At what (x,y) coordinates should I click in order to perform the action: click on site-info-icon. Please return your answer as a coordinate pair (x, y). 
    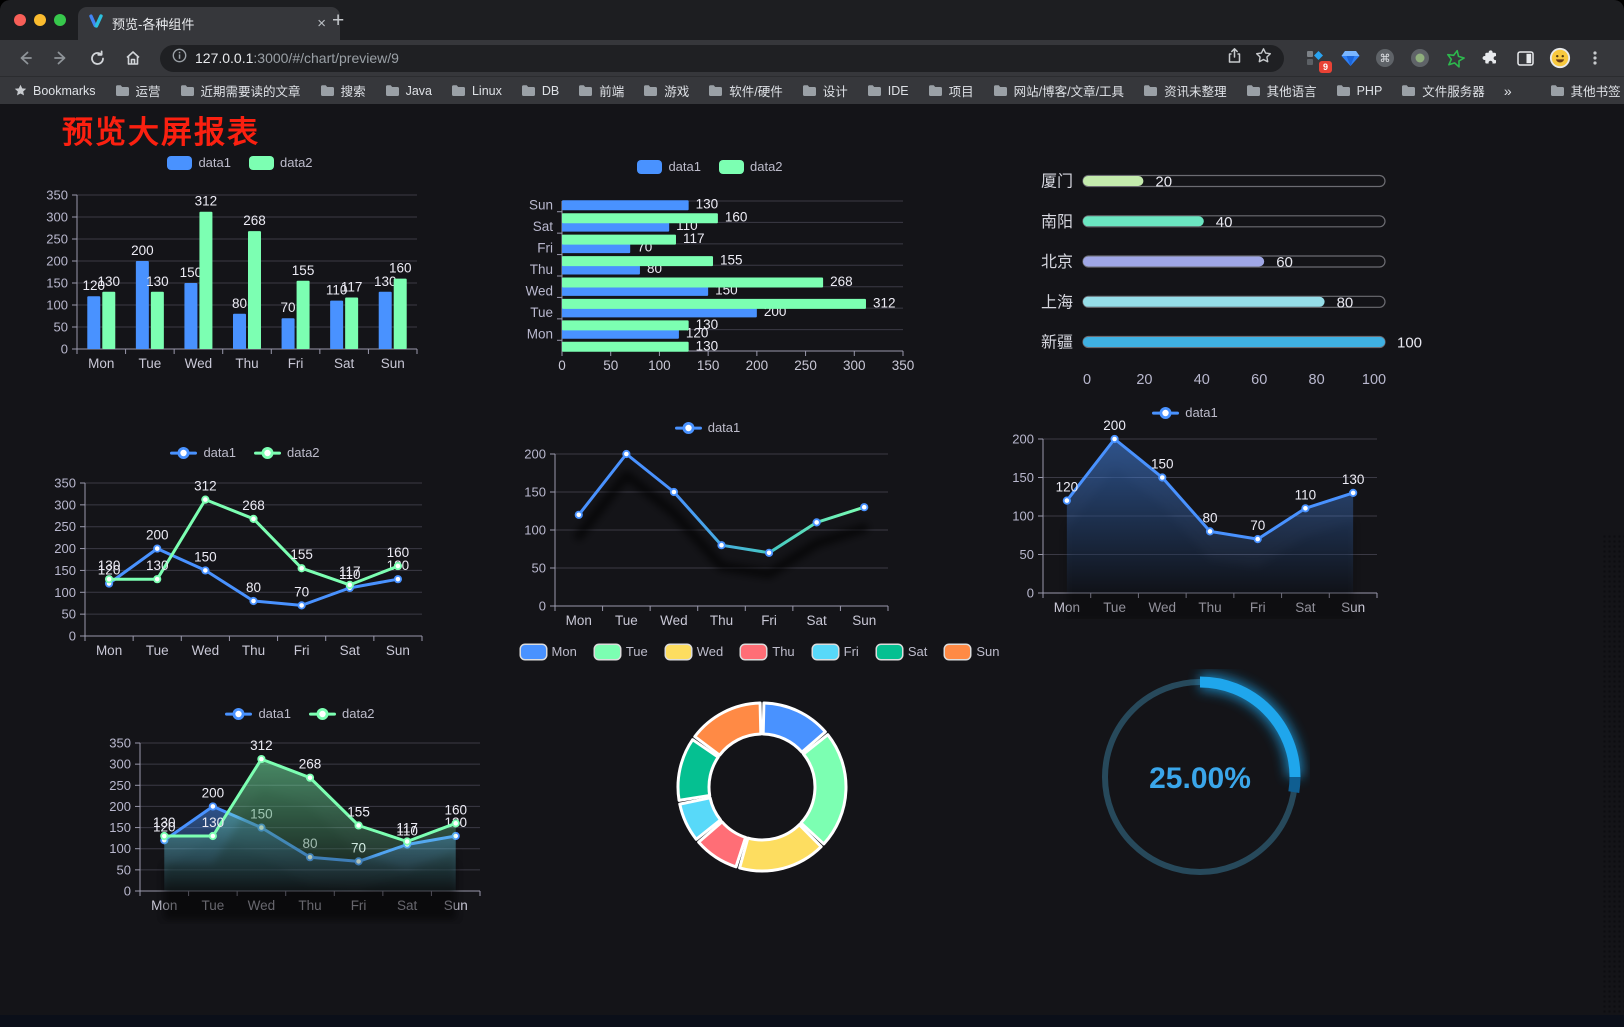
    Looking at the image, I should click on (179, 58).